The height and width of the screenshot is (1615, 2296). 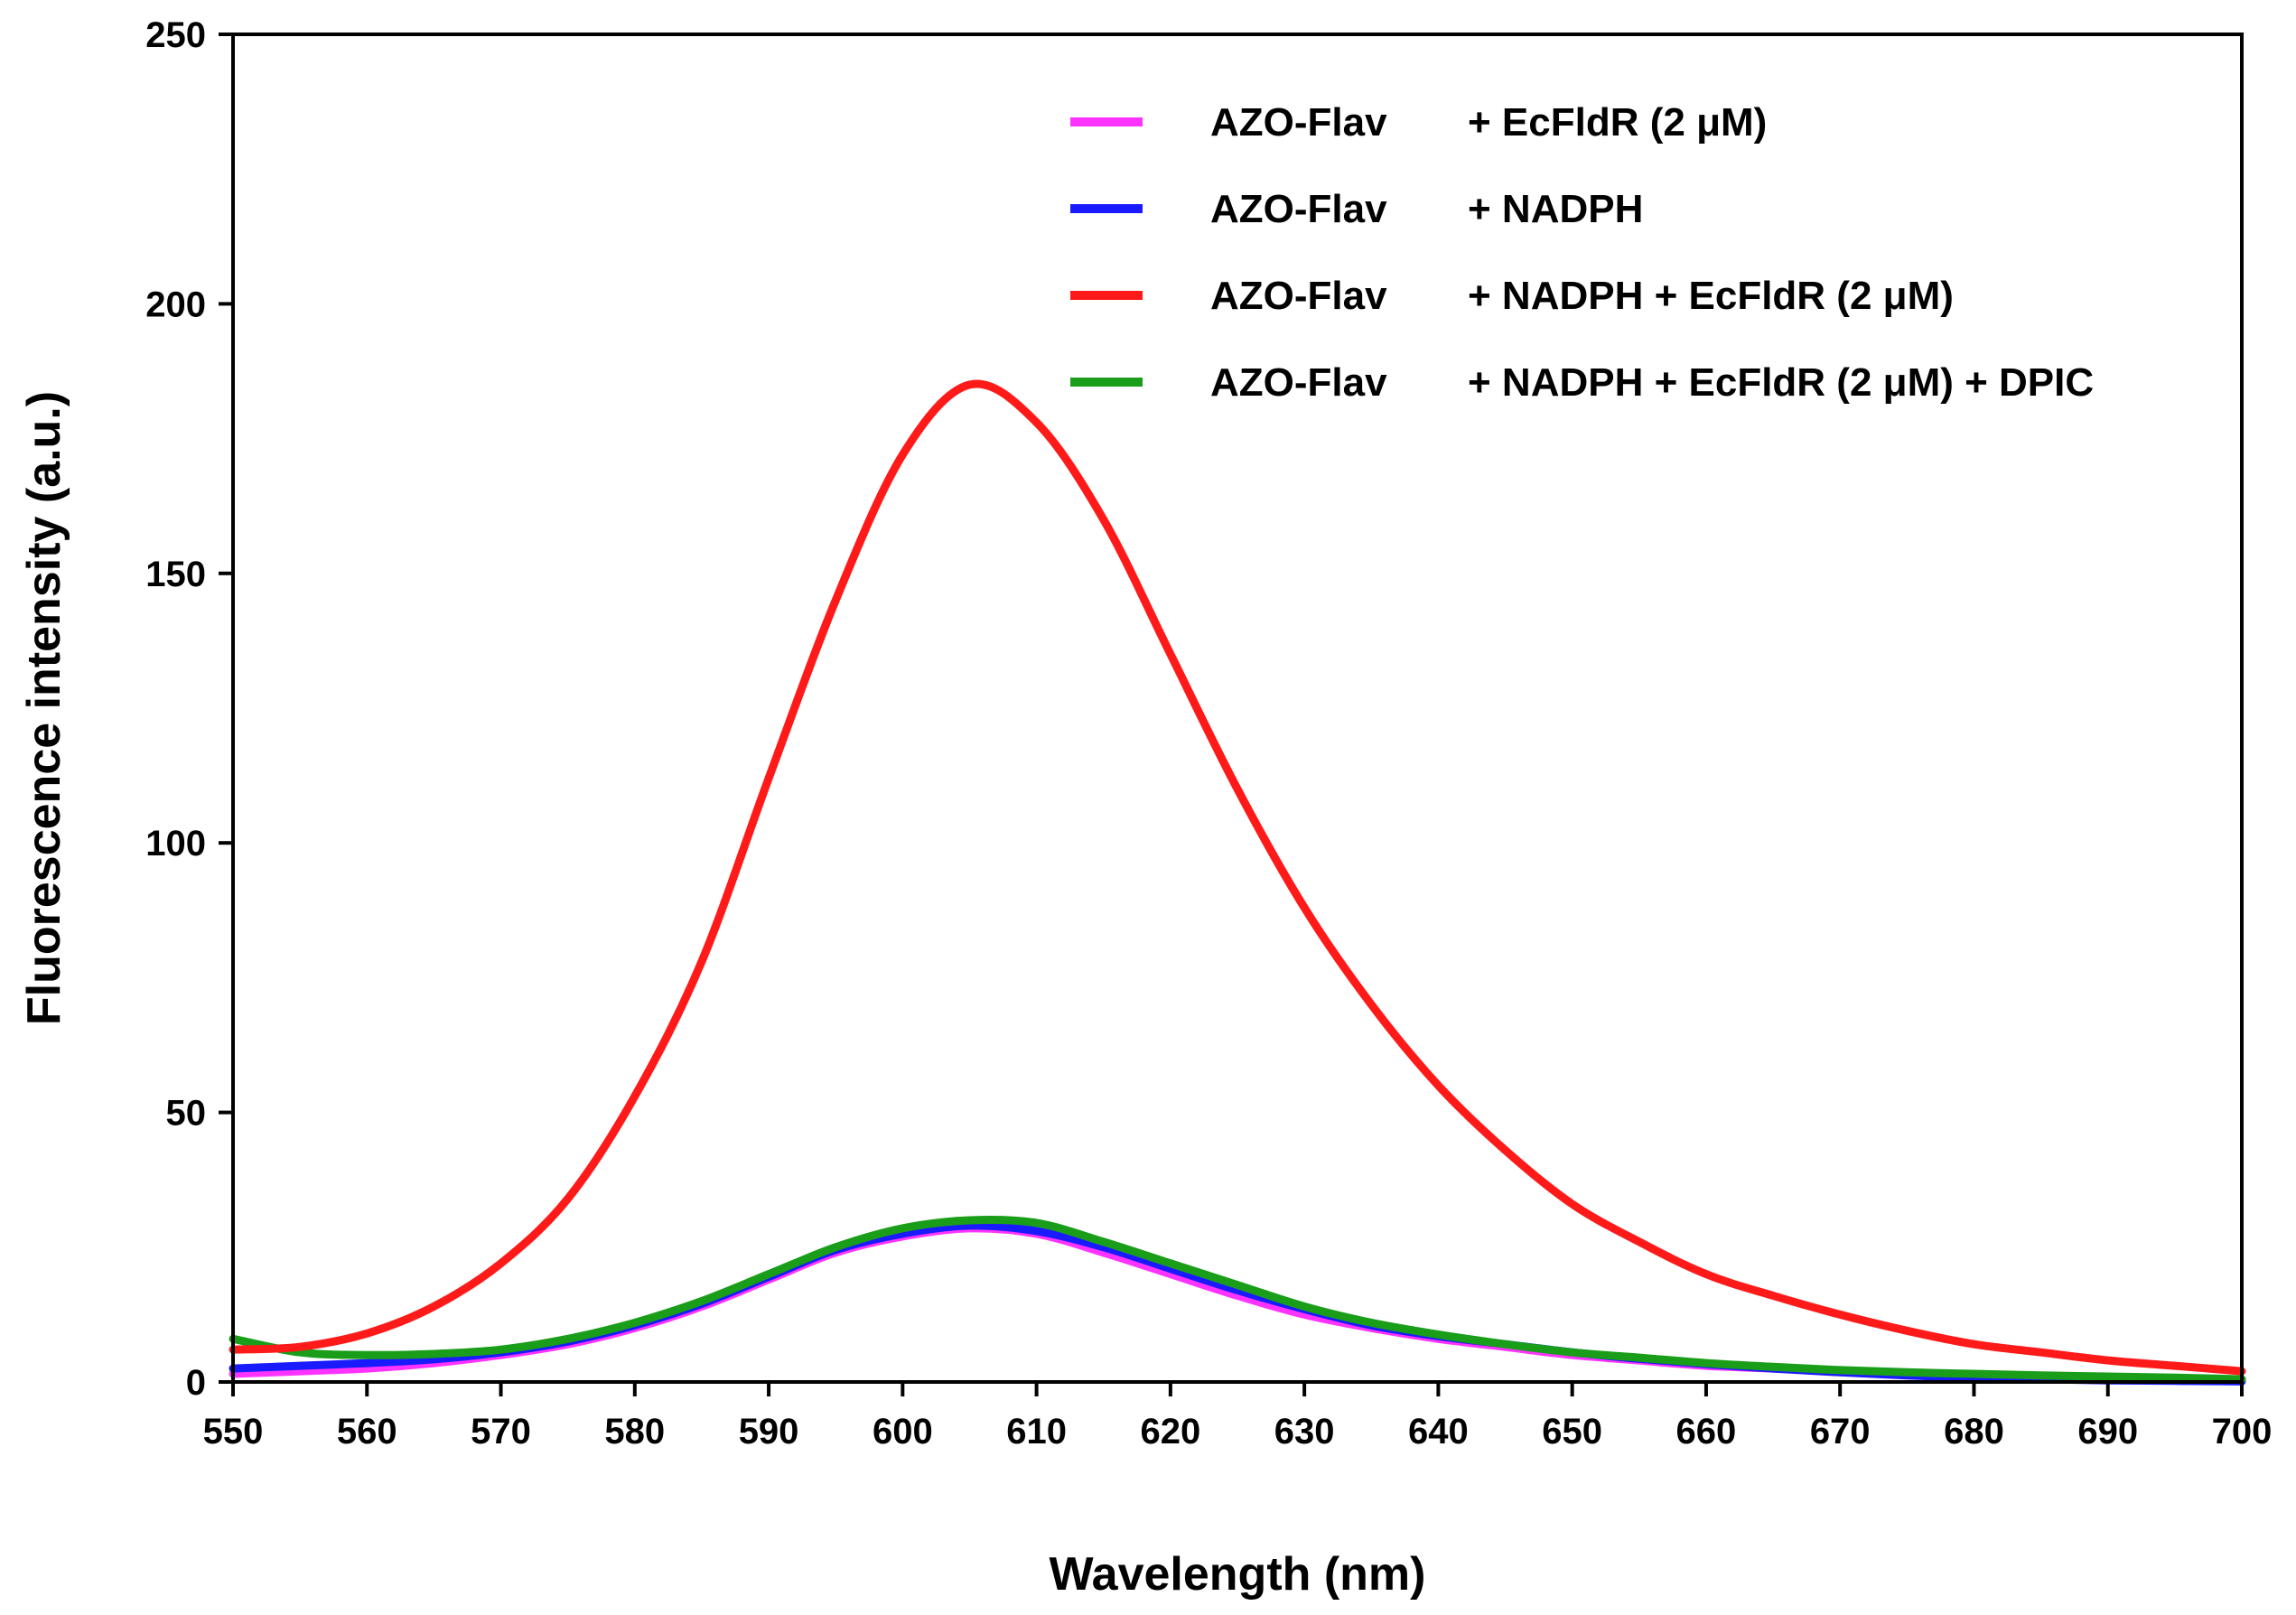 What do you see at coordinates (175, 35) in the screenshot?
I see `y-tick-label: 250` at bounding box center [175, 35].